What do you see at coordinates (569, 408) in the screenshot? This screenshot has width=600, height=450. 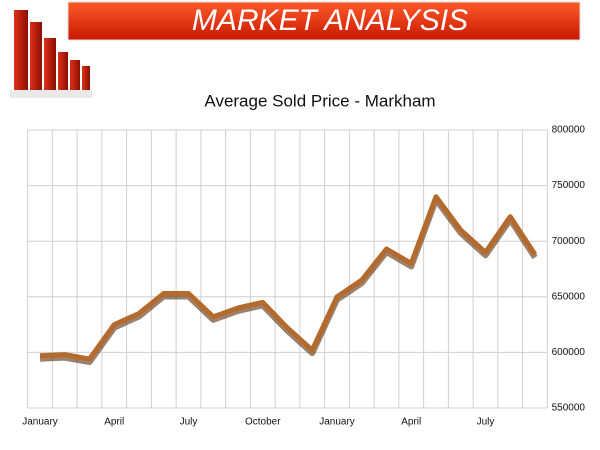 I see `y-tick-label: 550000` at bounding box center [569, 408].